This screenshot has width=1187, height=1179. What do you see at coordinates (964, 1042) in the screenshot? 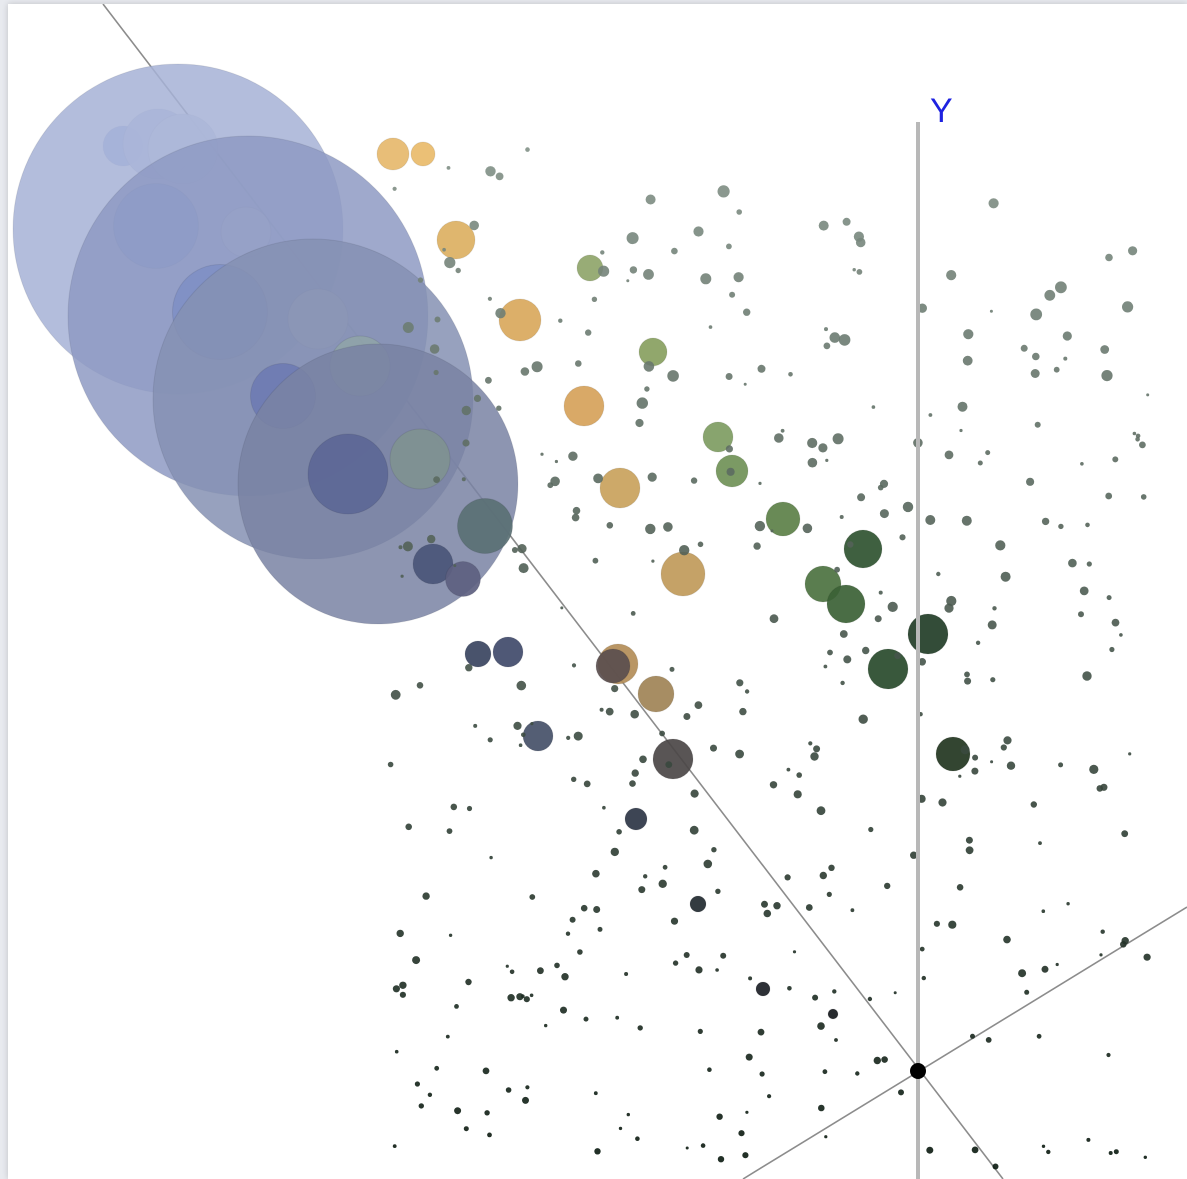
I see `x-axis-line` at bounding box center [964, 1042].